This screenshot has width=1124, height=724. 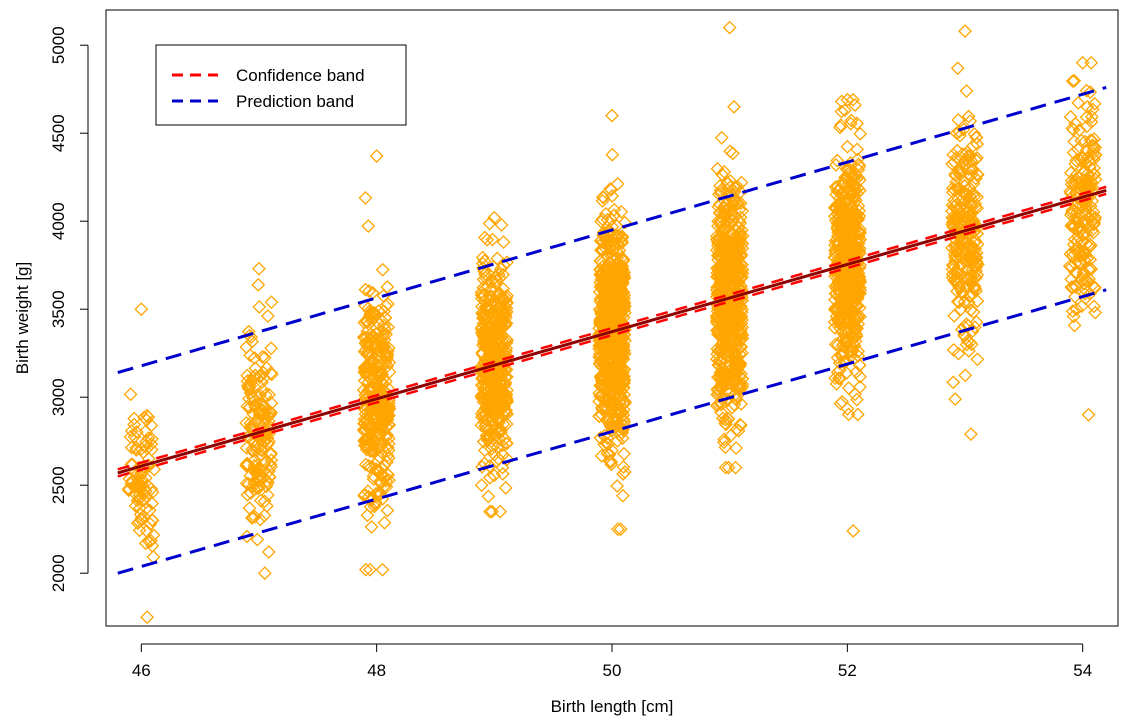 I want to click on y-tick-label: 4500, so click(x=58, y=133).